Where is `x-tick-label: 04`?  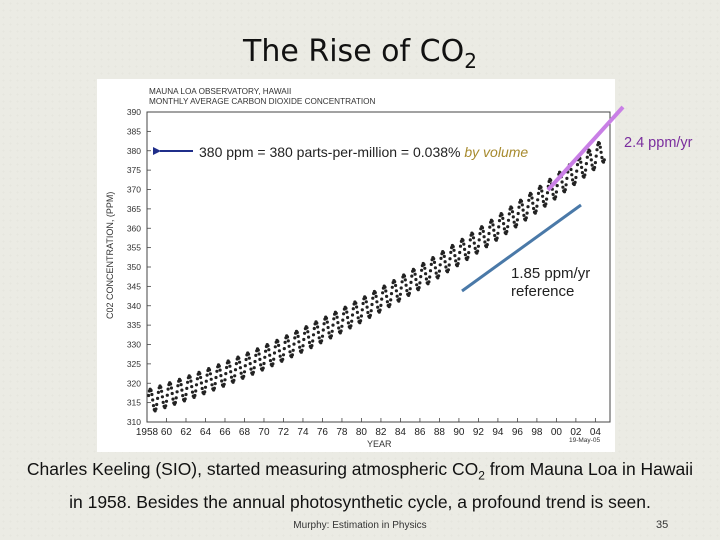 x-tick-label: 04 is located at coordinates (596, 432).